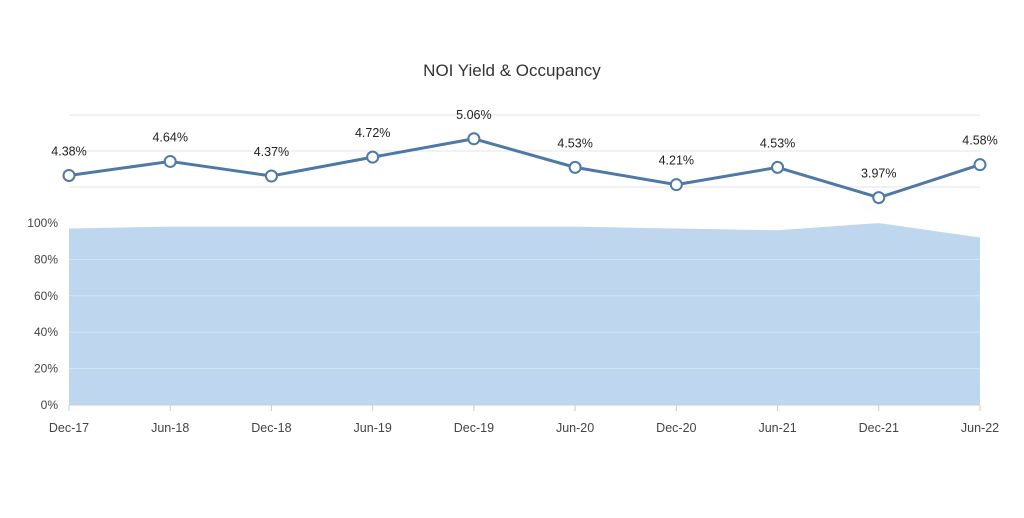 Image resolution: width=1024 pixels, height=518 pixels. I want to click on yield-data-label: 4.21%, so click(676, 161).